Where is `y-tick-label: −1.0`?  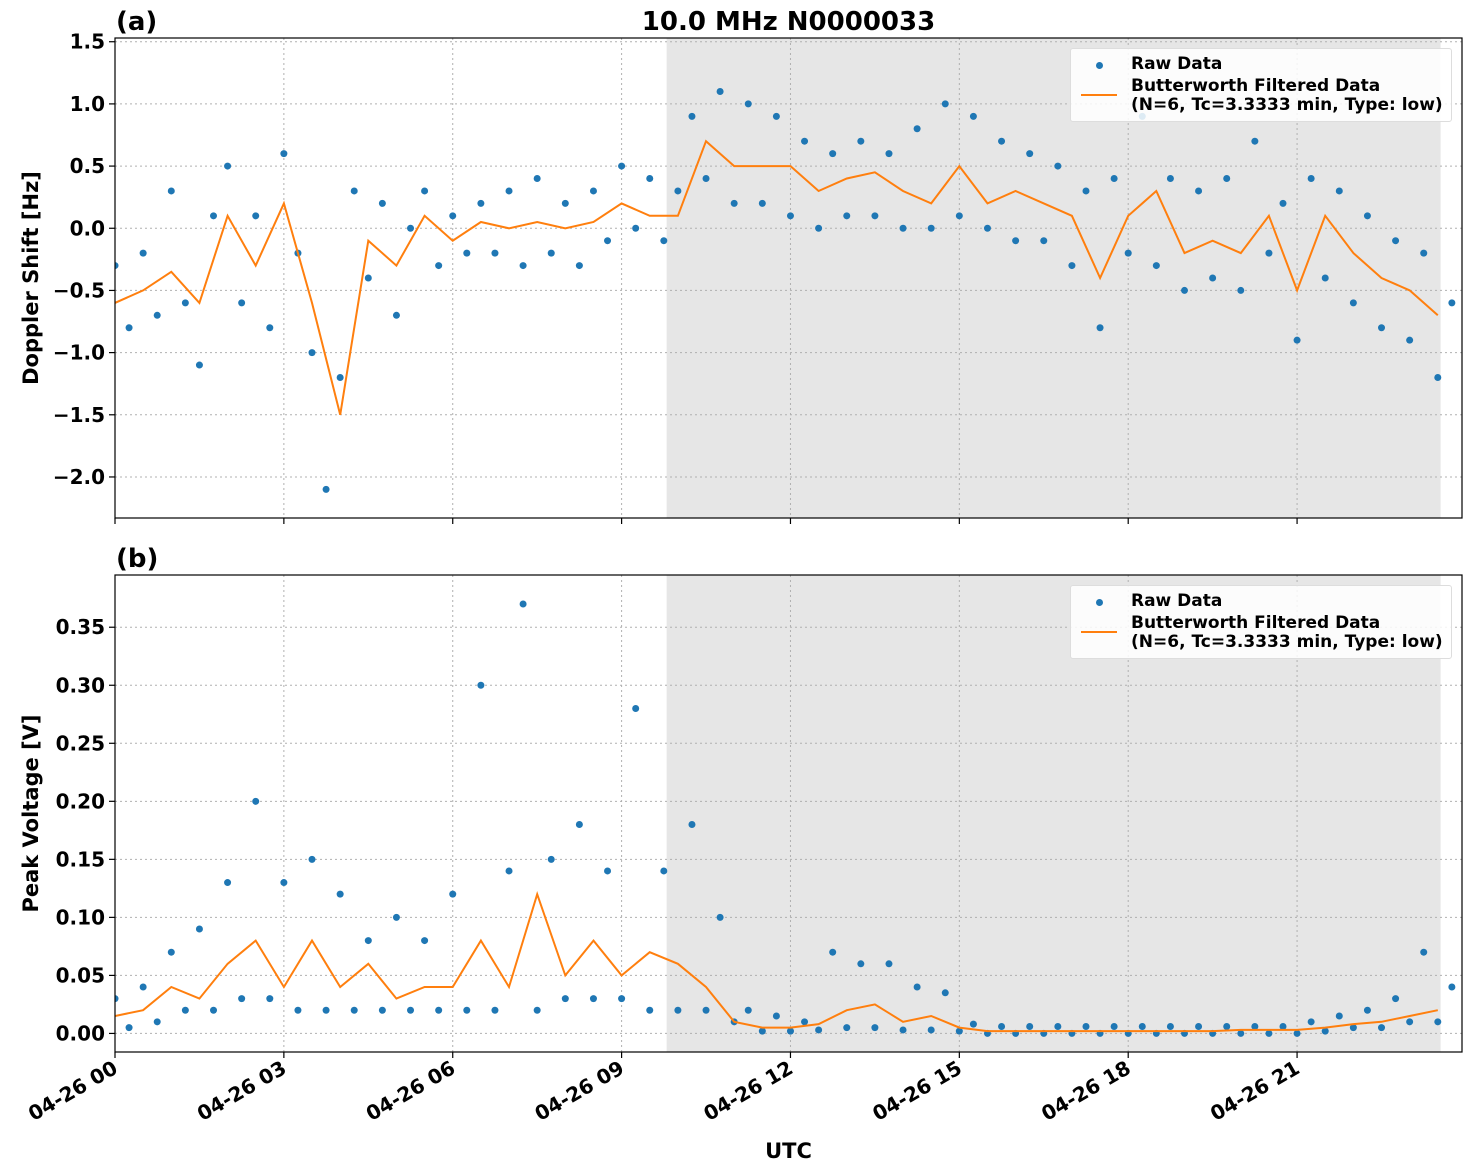
y-tick-label: −1.0 is located at coordinates (79, 353).